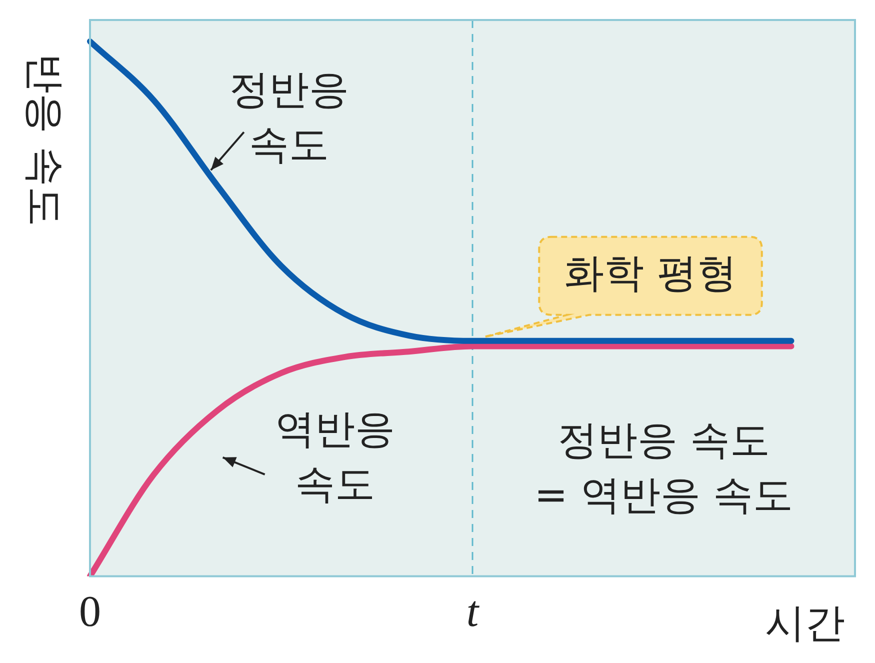 This screenshot has height=663, width=875. Describe the element at coordinates (650, 273) in the screenshot. I see `annotation: 화학 평형` at that location.